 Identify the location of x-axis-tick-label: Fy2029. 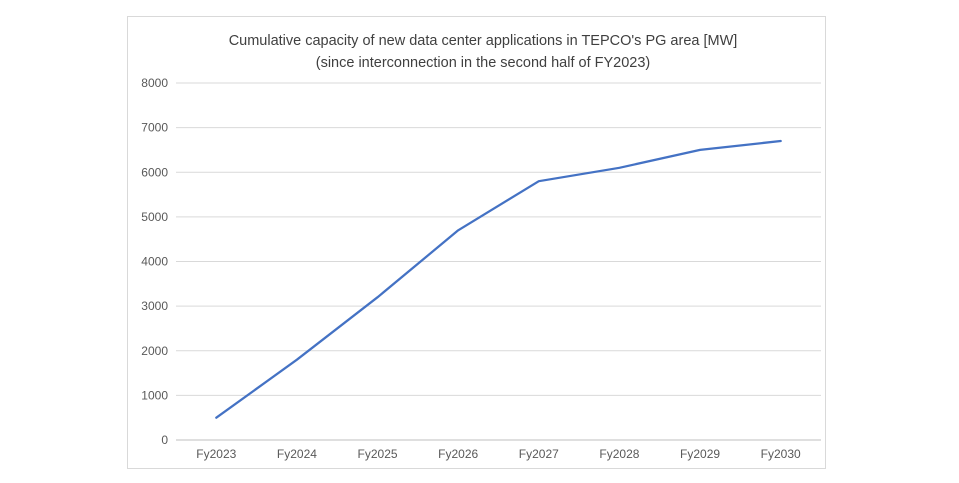
(700, 454).